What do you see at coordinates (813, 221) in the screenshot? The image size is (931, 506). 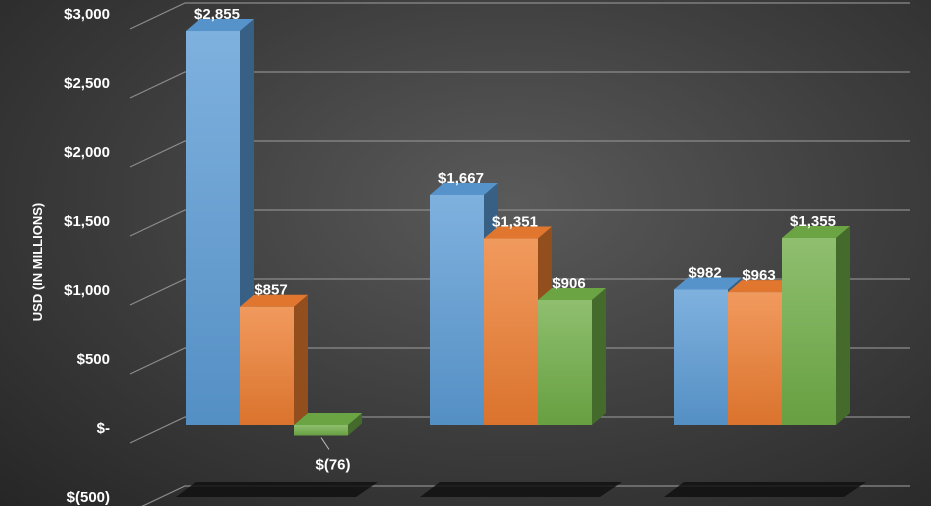 I see `data-label: $1,355` at bounding box center [813, 221].